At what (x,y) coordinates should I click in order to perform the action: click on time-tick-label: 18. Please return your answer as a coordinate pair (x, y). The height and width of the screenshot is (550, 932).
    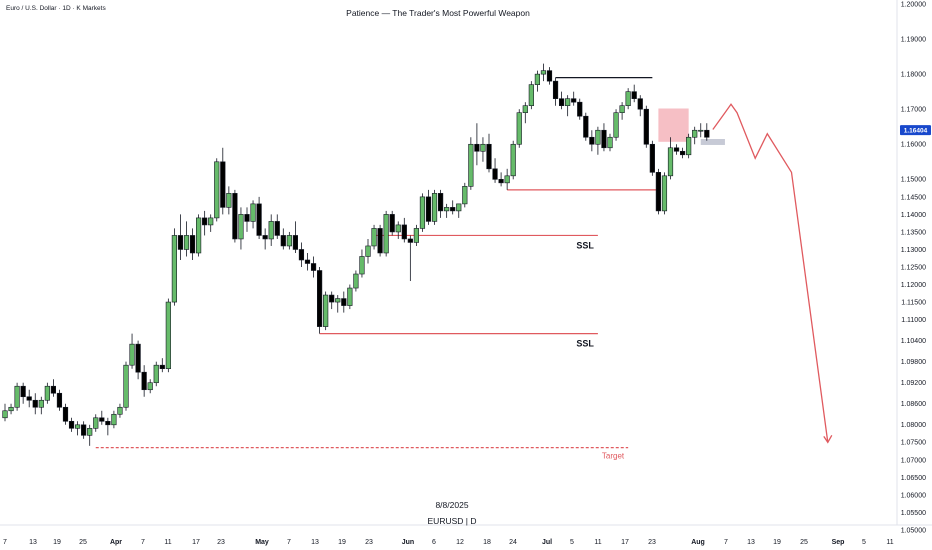
    Looking at the image, I should click on (487, 542).